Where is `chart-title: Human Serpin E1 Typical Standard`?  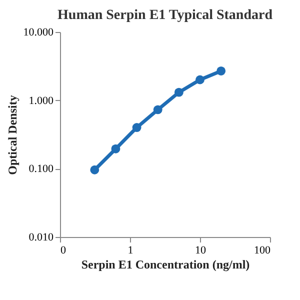
chart-title: Human Serpin E1 Typical Standard is located at coordinates (165, 15).